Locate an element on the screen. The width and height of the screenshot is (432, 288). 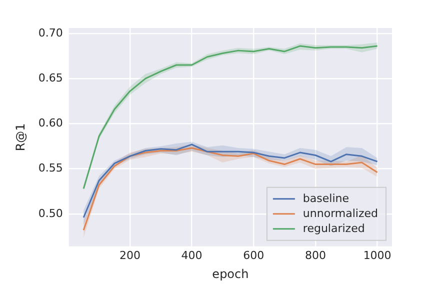
y-tick-label: 0.50 is located at coordinates (50, 213).